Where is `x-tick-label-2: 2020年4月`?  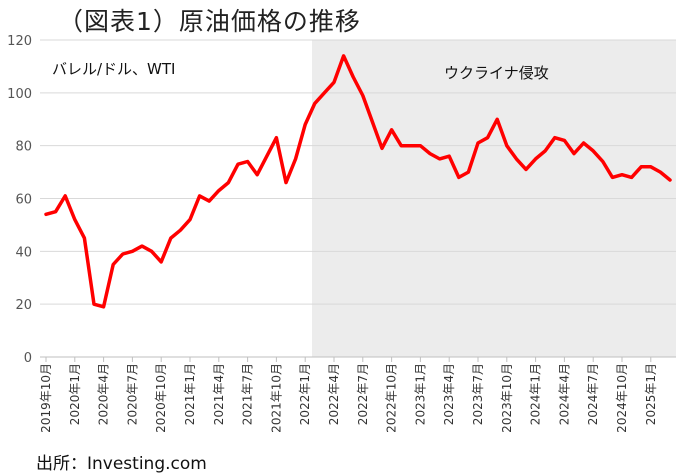 x-tick-label-2: 2020年4月 is located at coordinates (104, 394).